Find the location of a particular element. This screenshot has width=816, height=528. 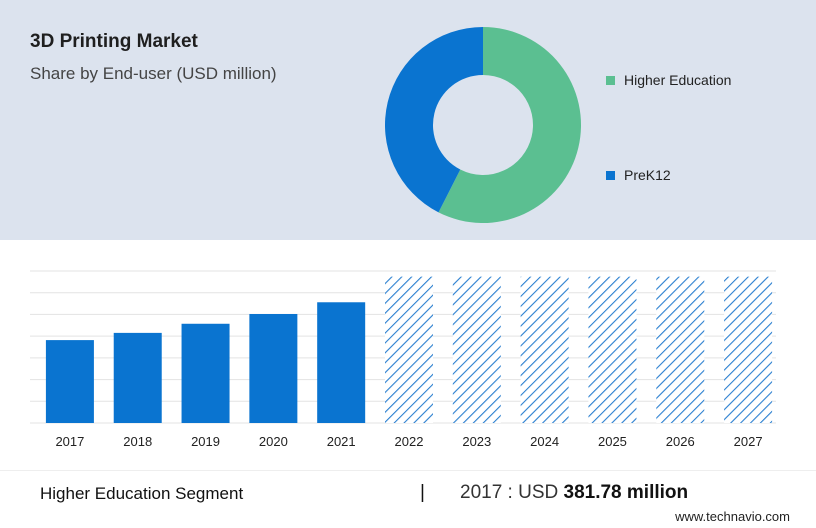

donut-chart is located at coordinates (483, 125).